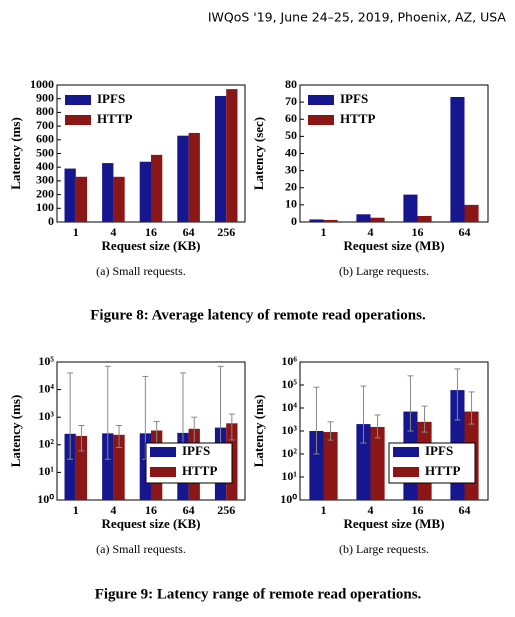  I want to click on y-tick-label: 10⁶, so click(289, 361).